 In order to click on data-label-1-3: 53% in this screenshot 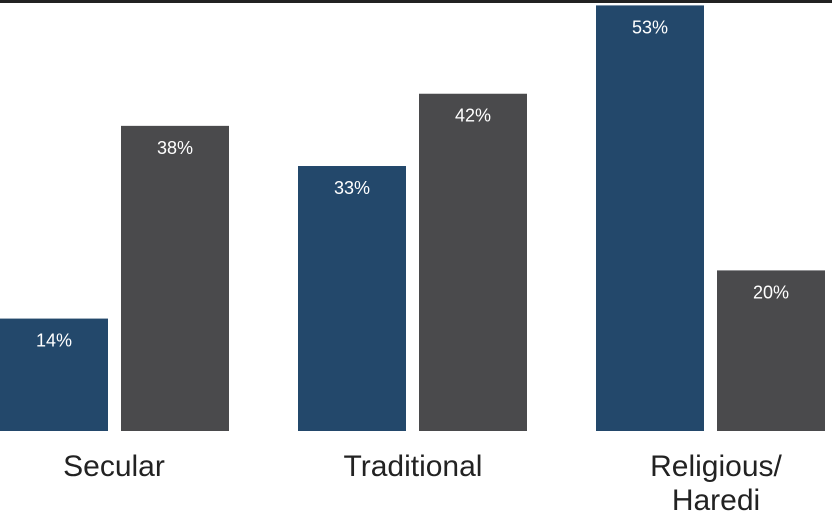, I will do `click(650, 27)`.